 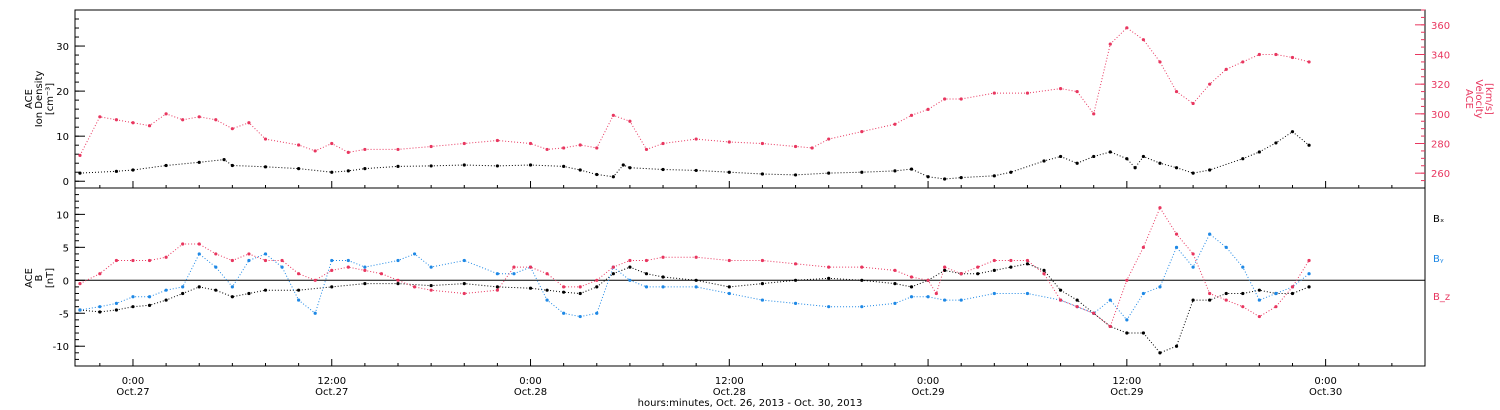 I want to click on y-tick-label: 360, so click(x=1440, y=26).